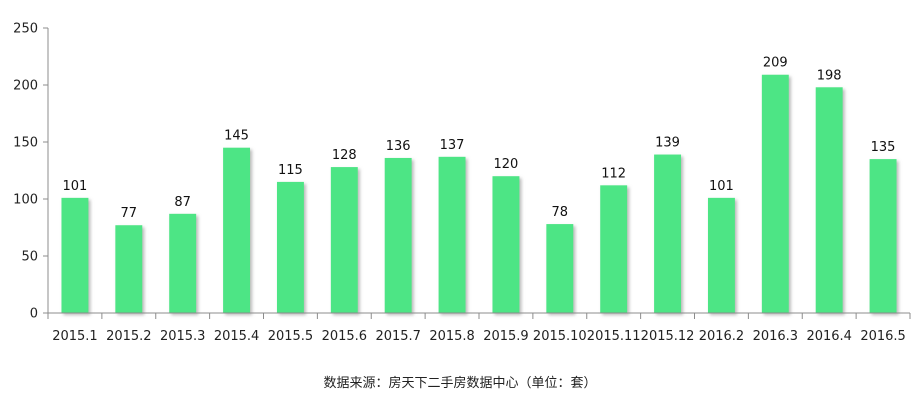  What do you see at coordinates (560, 212) in the screenshot?
I see `data-label: 78` at bounding box center [560, 212].